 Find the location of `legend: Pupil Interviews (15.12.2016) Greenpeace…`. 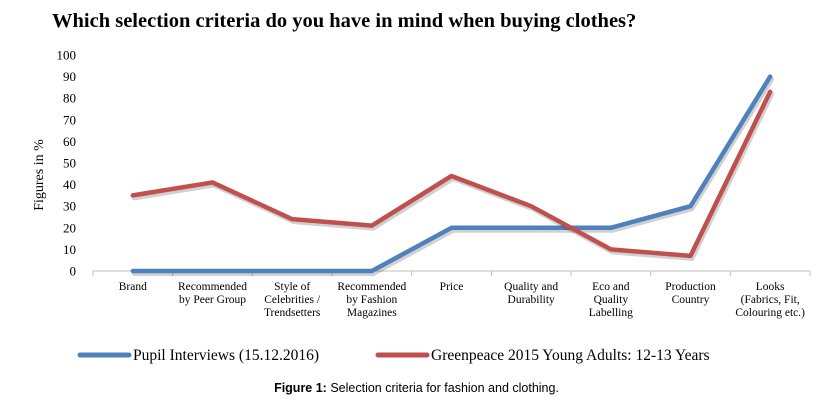

legend: Pupil Interviews (15.12.2016) Greenpeace… is located at coordinates (393, 355).